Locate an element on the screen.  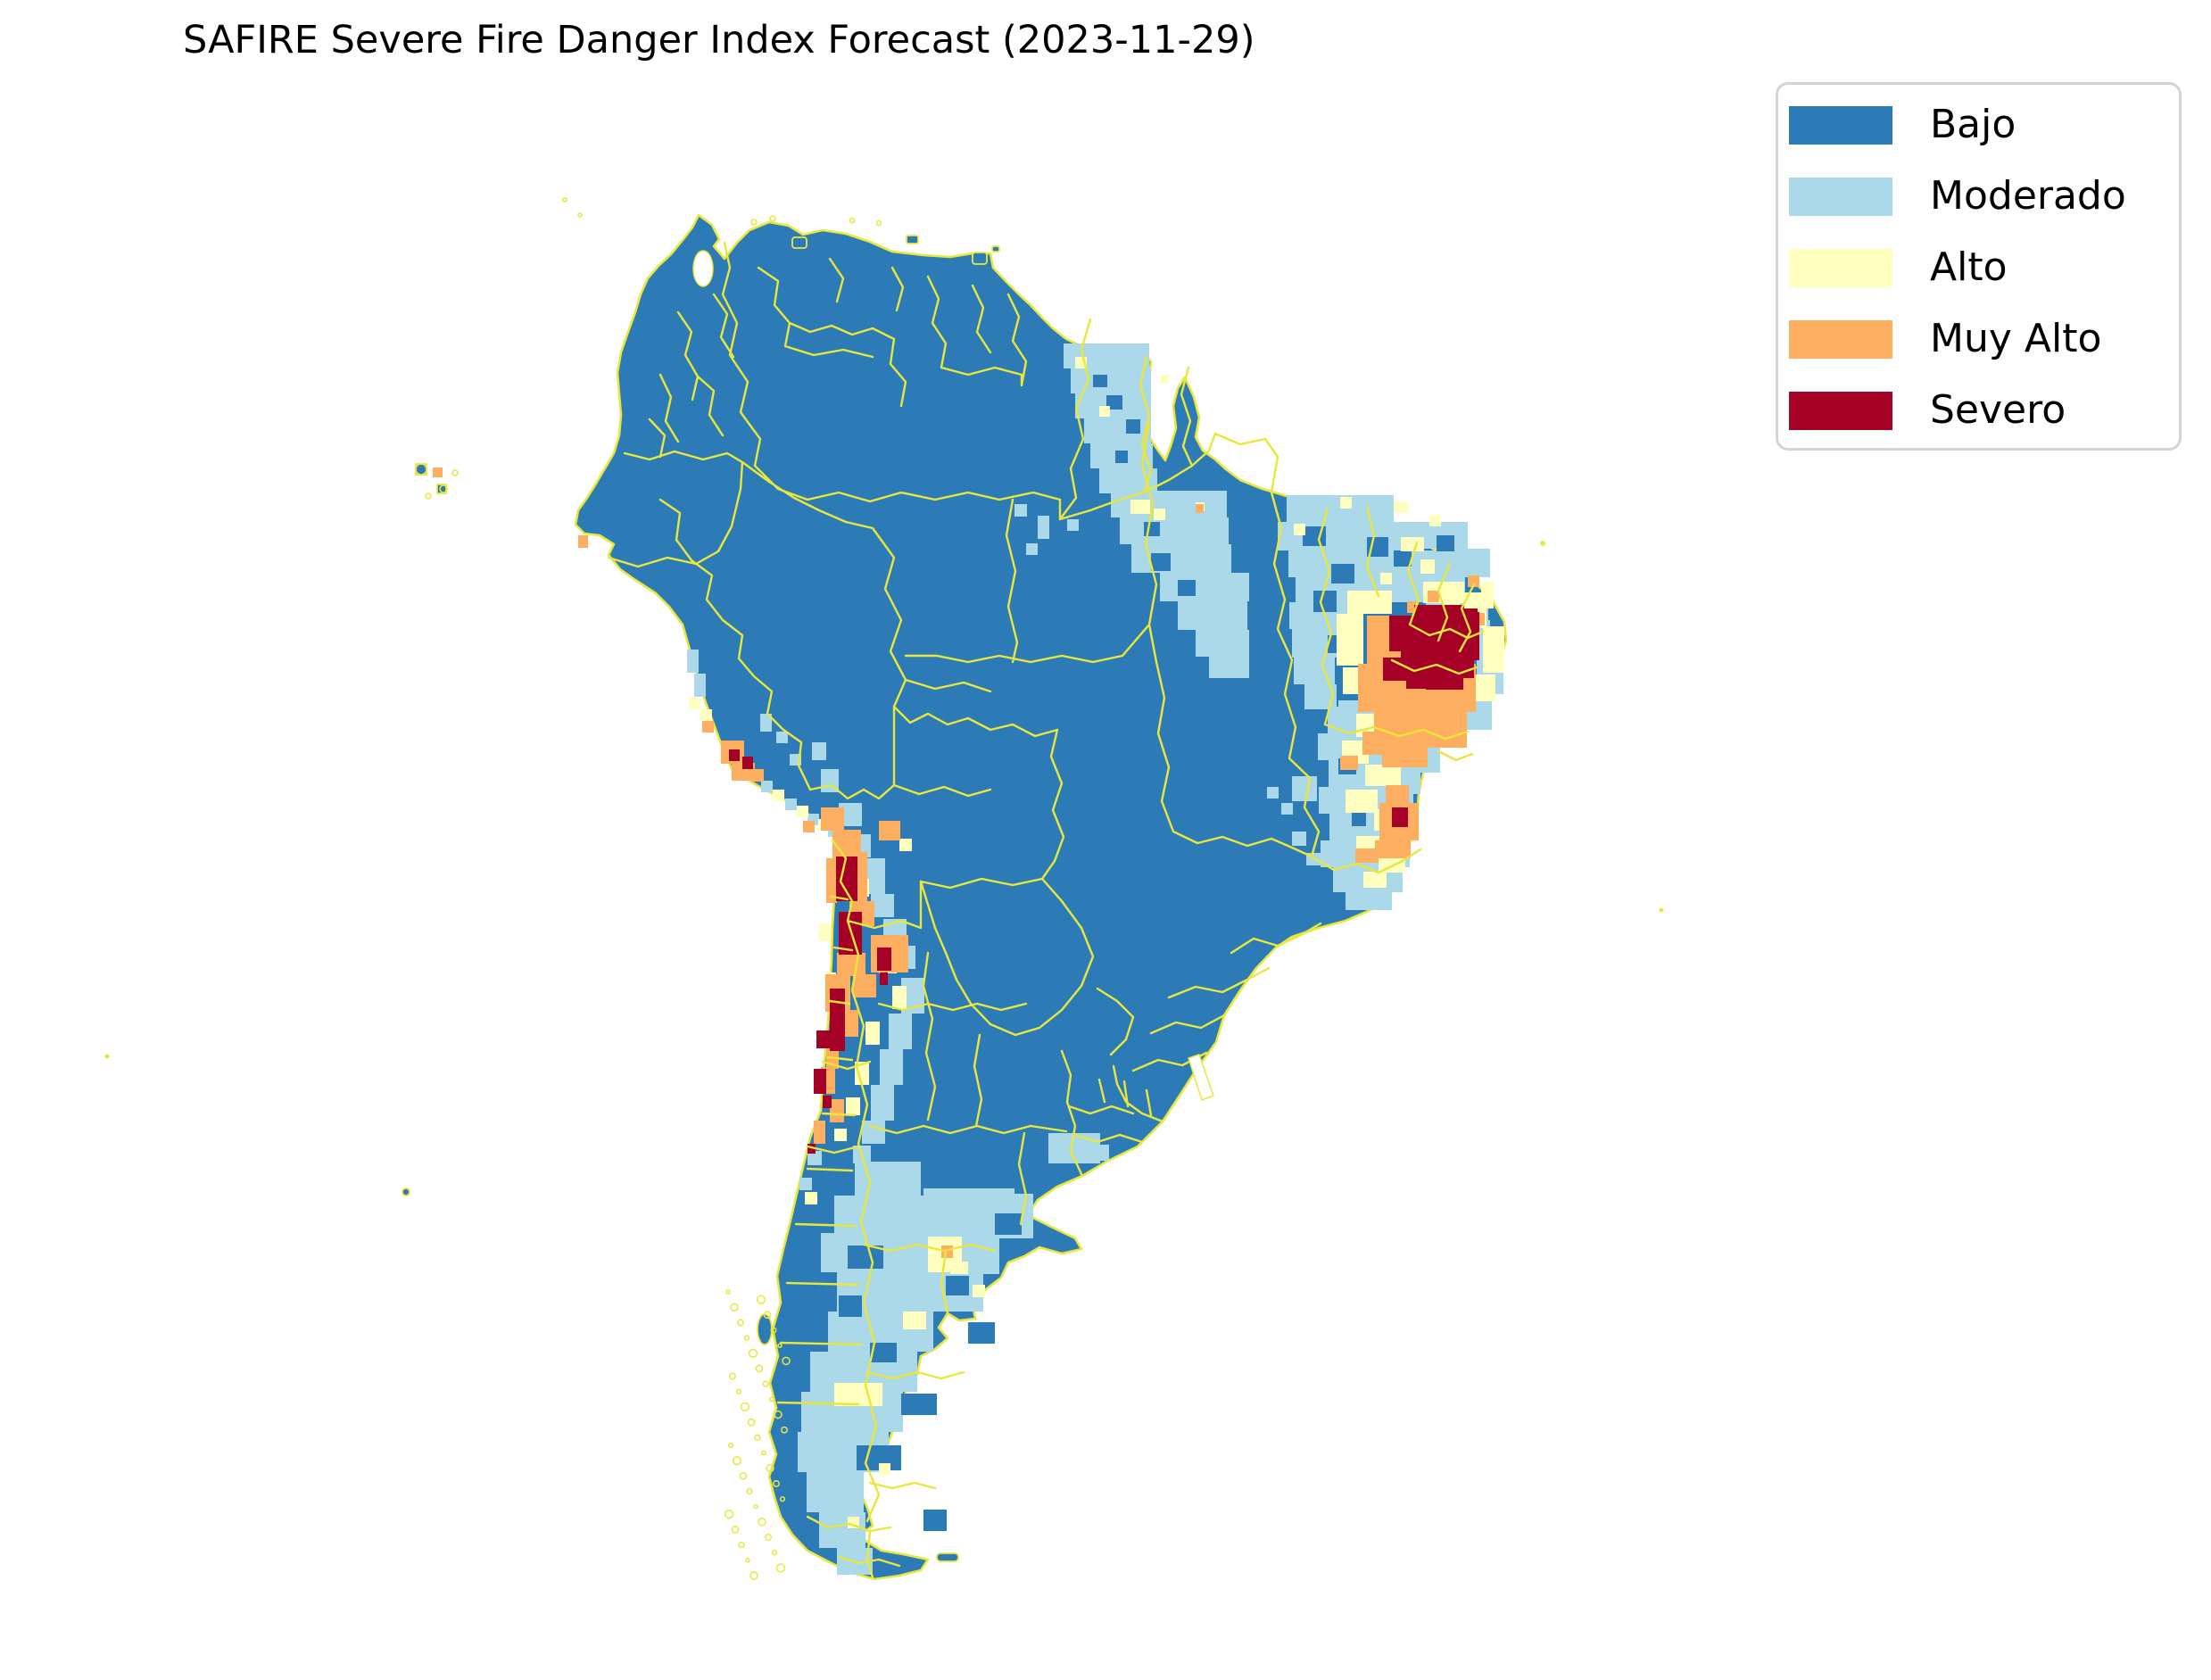
island-trindade is located at coordinates (1661, 910).